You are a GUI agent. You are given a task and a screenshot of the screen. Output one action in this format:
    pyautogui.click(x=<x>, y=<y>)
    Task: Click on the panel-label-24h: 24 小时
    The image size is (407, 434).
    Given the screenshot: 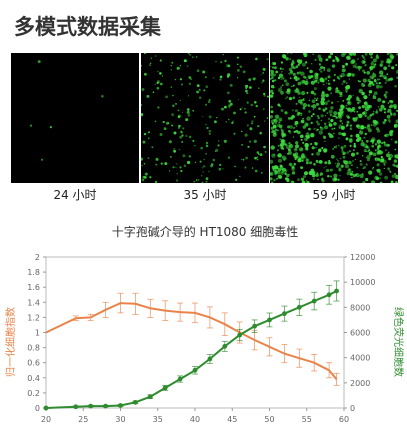 What is the action you would take?
    pyautogui.click(x=75, y=195)
    